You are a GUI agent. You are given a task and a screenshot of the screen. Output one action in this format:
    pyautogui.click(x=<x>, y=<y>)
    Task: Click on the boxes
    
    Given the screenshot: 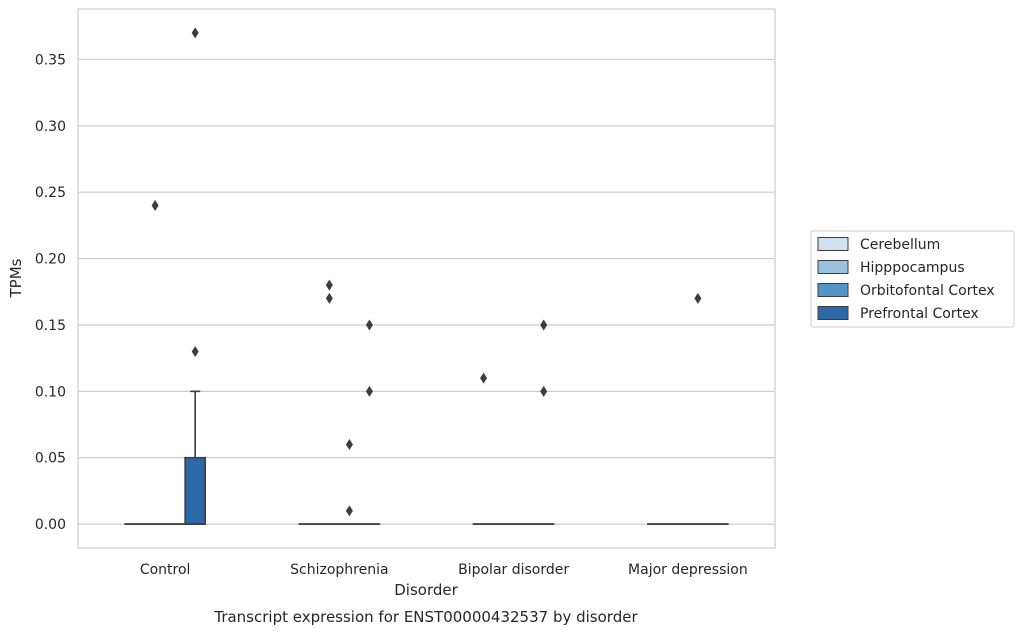 What is the action you would take?
    pyautogui.click(x=426, y=457)
    